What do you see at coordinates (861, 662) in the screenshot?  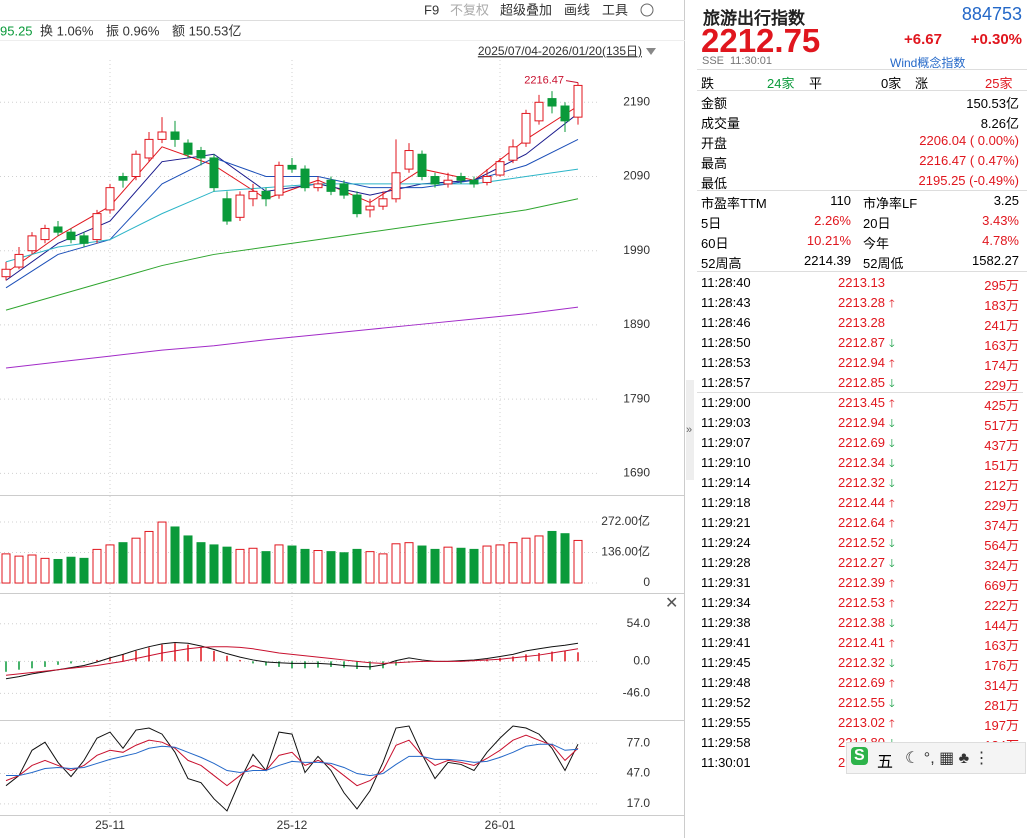 I see `tick-price: 2212.32` at bounding box center [861, 662].